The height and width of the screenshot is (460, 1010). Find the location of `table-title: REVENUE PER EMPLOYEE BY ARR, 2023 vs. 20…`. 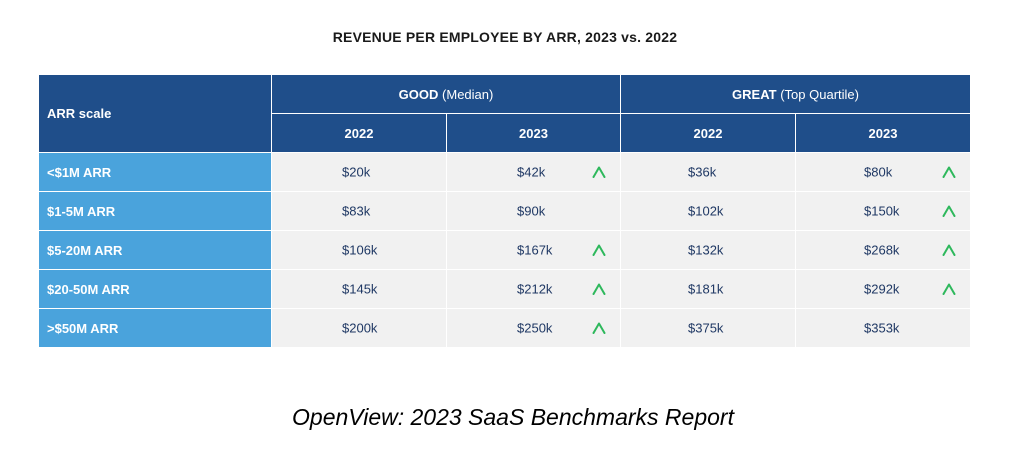

table-title: REVENUE PER EMPLOYEE BY ARR, 2023 vs. 20… is located at coordinates (505, 37).